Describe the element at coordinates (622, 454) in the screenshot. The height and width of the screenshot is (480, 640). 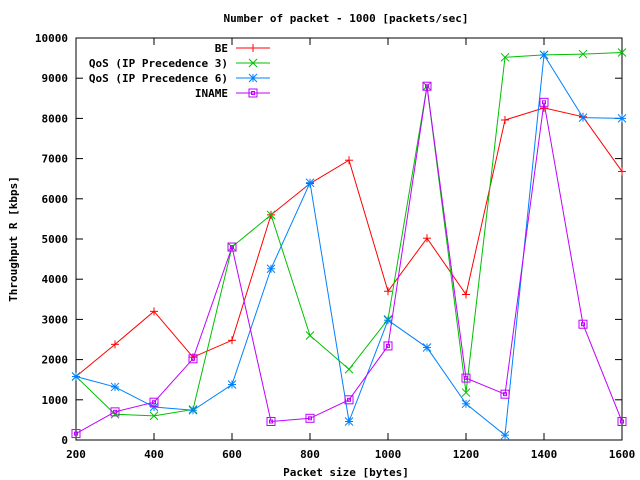
I see `x-tick-label: 1600` at that location.